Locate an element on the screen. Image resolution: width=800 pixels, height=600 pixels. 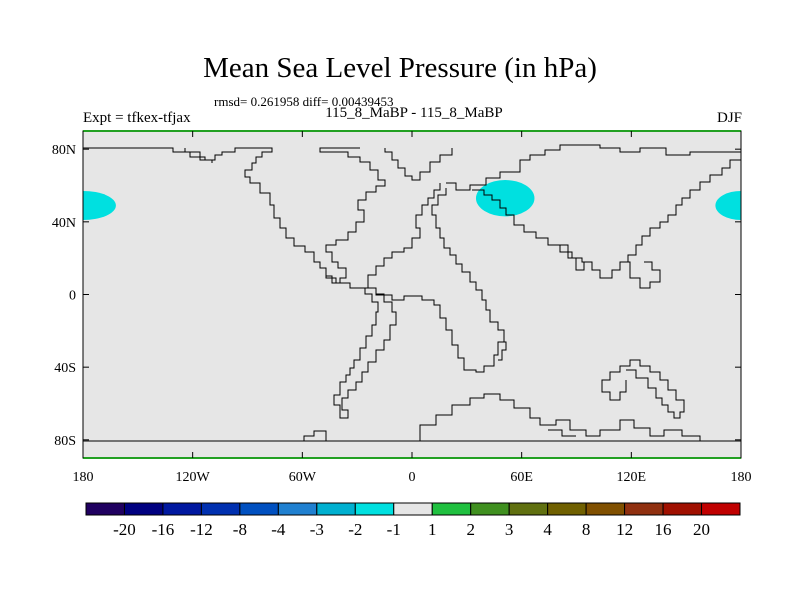
y-tick-label: 80N is located at coordinates (64, 150).